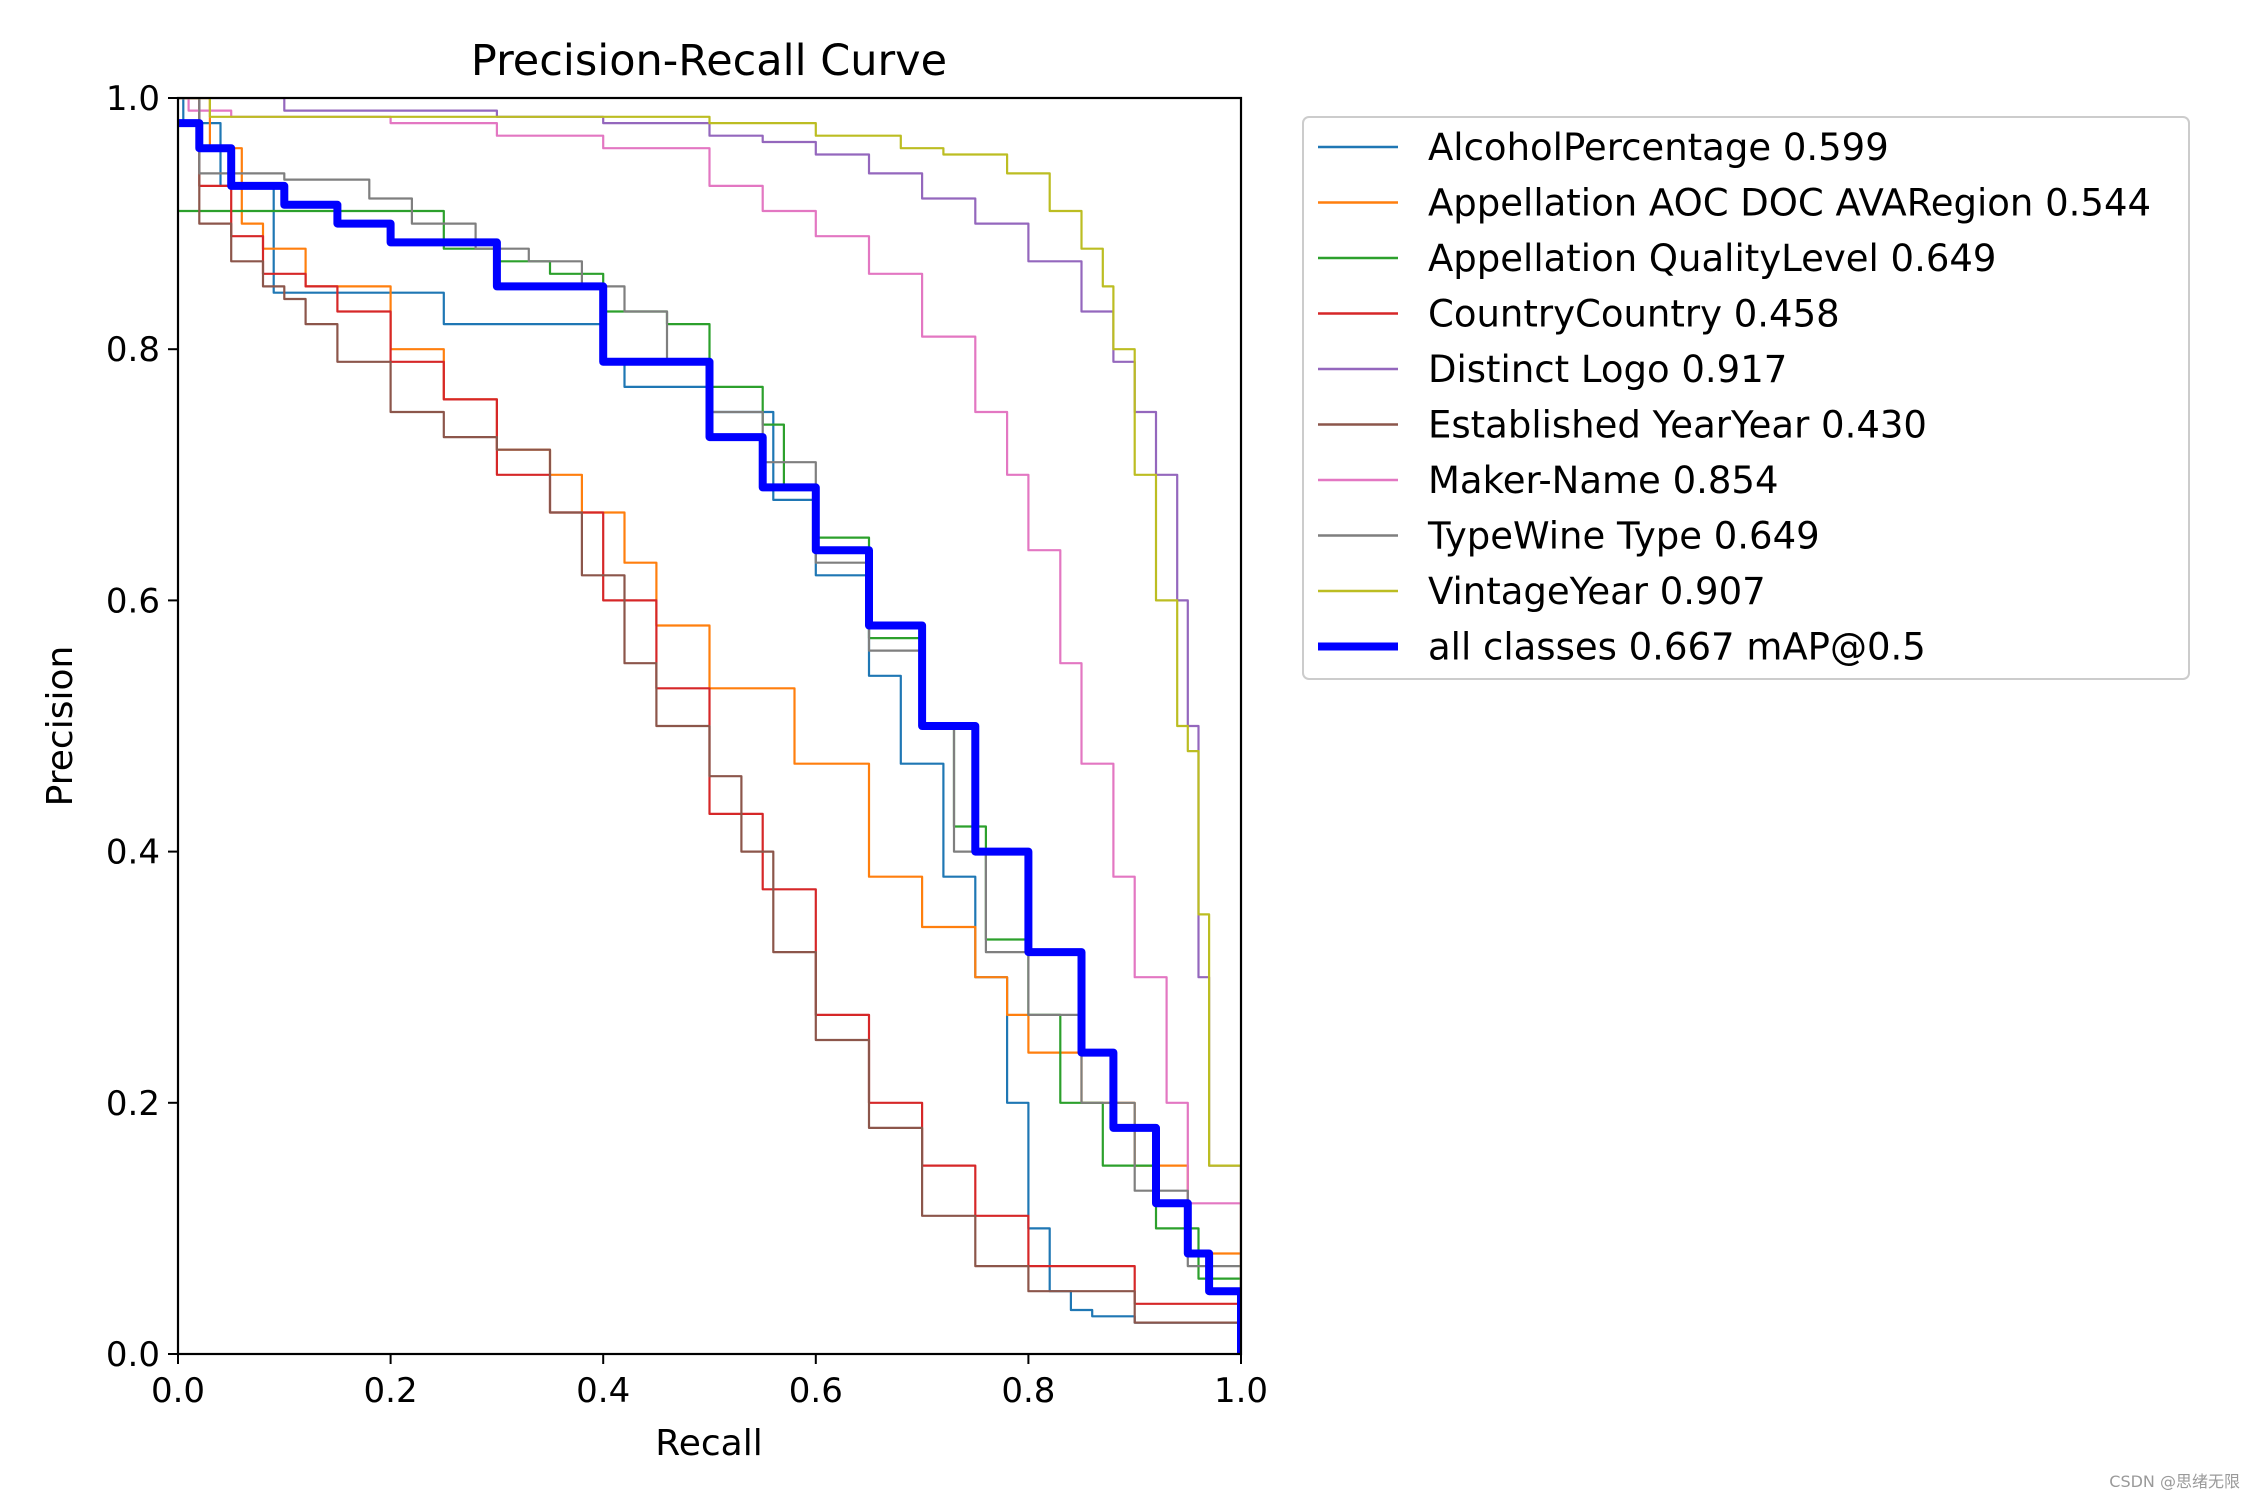 The image size is (2250, 1500). What do you see at coordinates (1677, 425) in the screenshot?
I see `legend-label: Established YearYear 0.430` at bounding box center [1677, 425].